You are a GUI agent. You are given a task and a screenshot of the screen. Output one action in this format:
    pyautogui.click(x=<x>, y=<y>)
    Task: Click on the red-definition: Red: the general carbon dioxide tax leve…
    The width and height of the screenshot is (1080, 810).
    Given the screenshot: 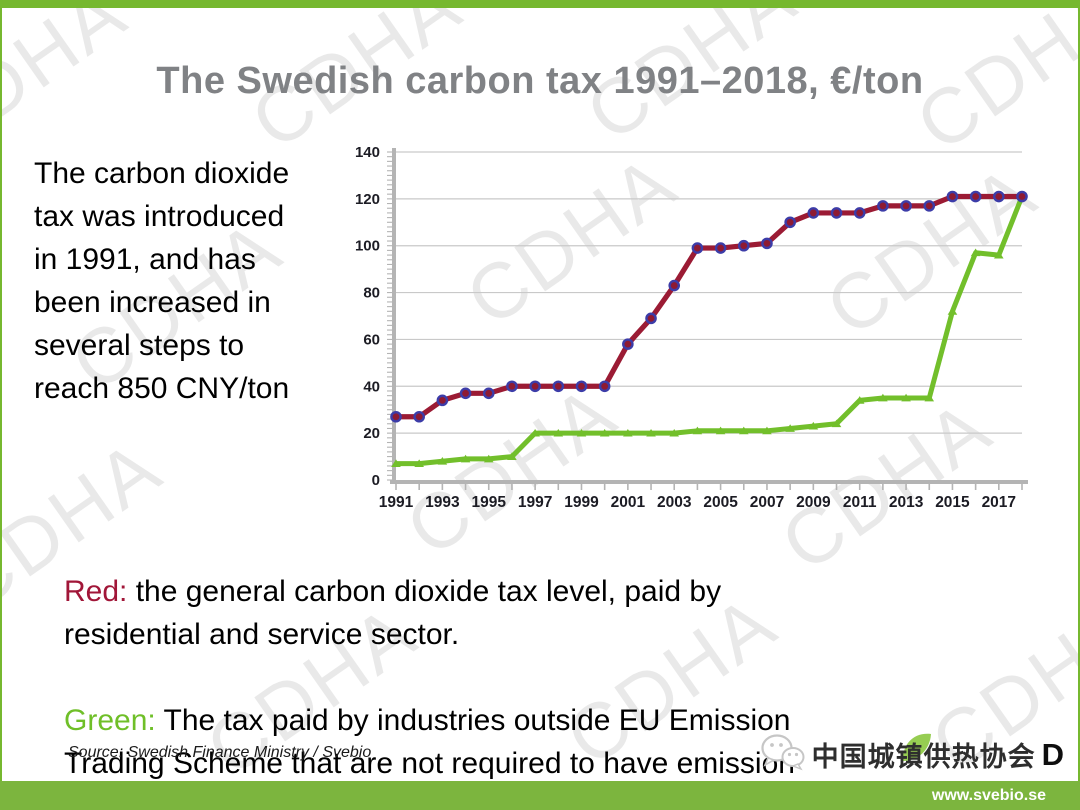 What is the action you would take?
    pyautogui.click(x=539, y=613)
    